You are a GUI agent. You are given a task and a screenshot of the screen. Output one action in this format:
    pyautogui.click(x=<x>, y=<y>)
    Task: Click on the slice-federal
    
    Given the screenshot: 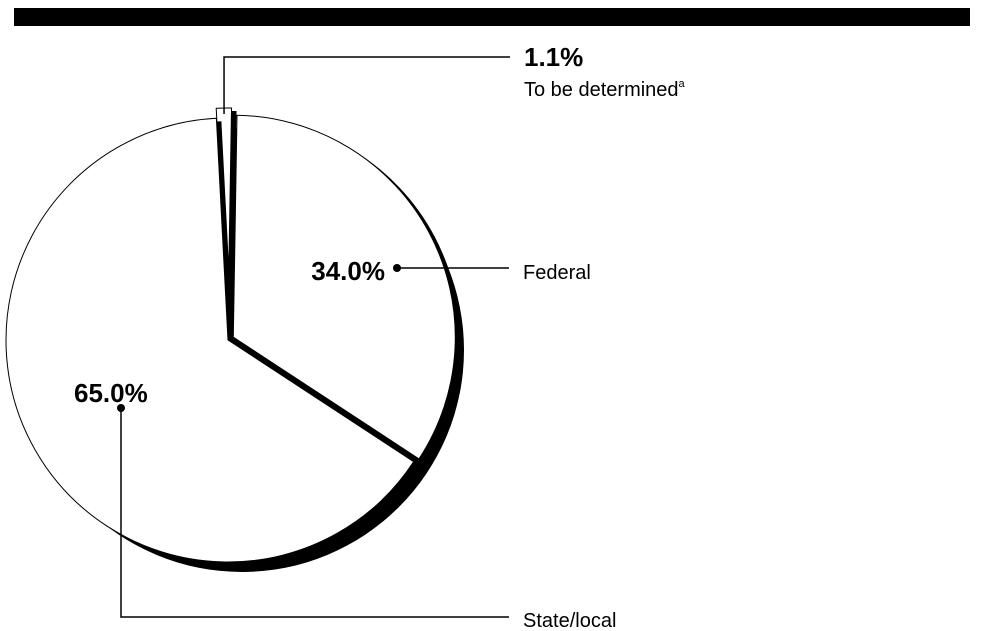 What is the action you would take?
    pyautogui.click(x=344, y=287)
    